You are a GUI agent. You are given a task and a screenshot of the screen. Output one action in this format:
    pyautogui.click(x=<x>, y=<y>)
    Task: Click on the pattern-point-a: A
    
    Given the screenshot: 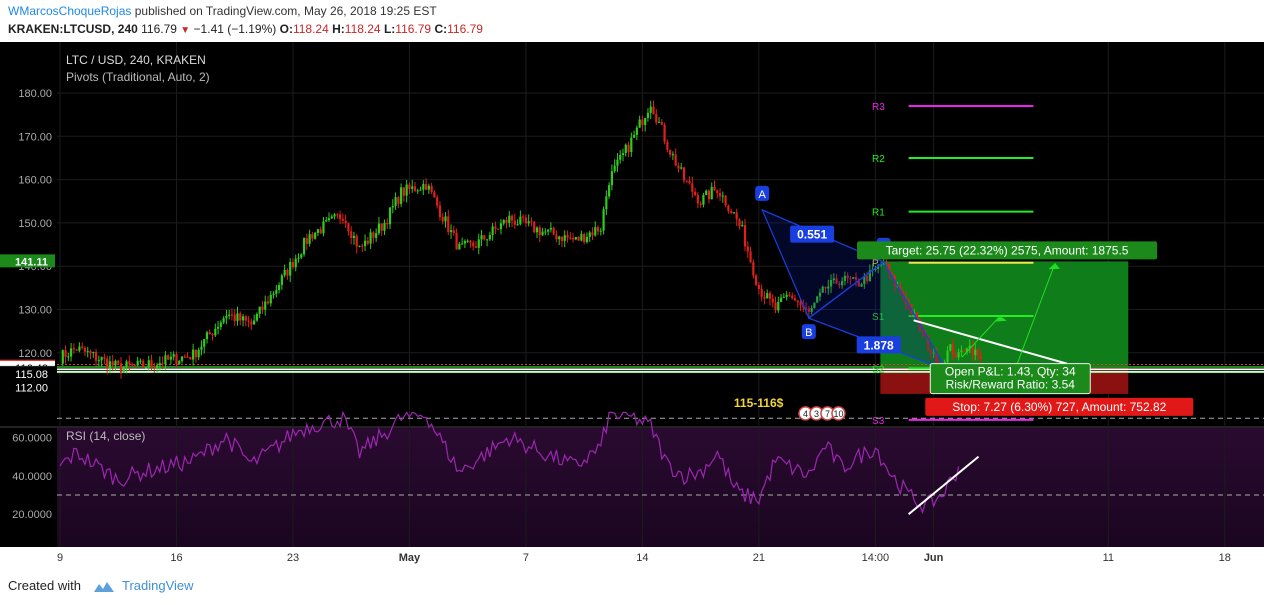 What is the action you would take?
    pyautogui.click(x=762, y=193)
    